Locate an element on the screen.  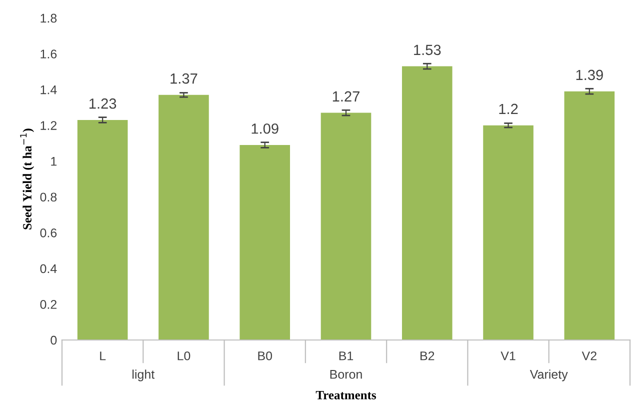
data-label: 1.2 is located at coordinates (508, 109).